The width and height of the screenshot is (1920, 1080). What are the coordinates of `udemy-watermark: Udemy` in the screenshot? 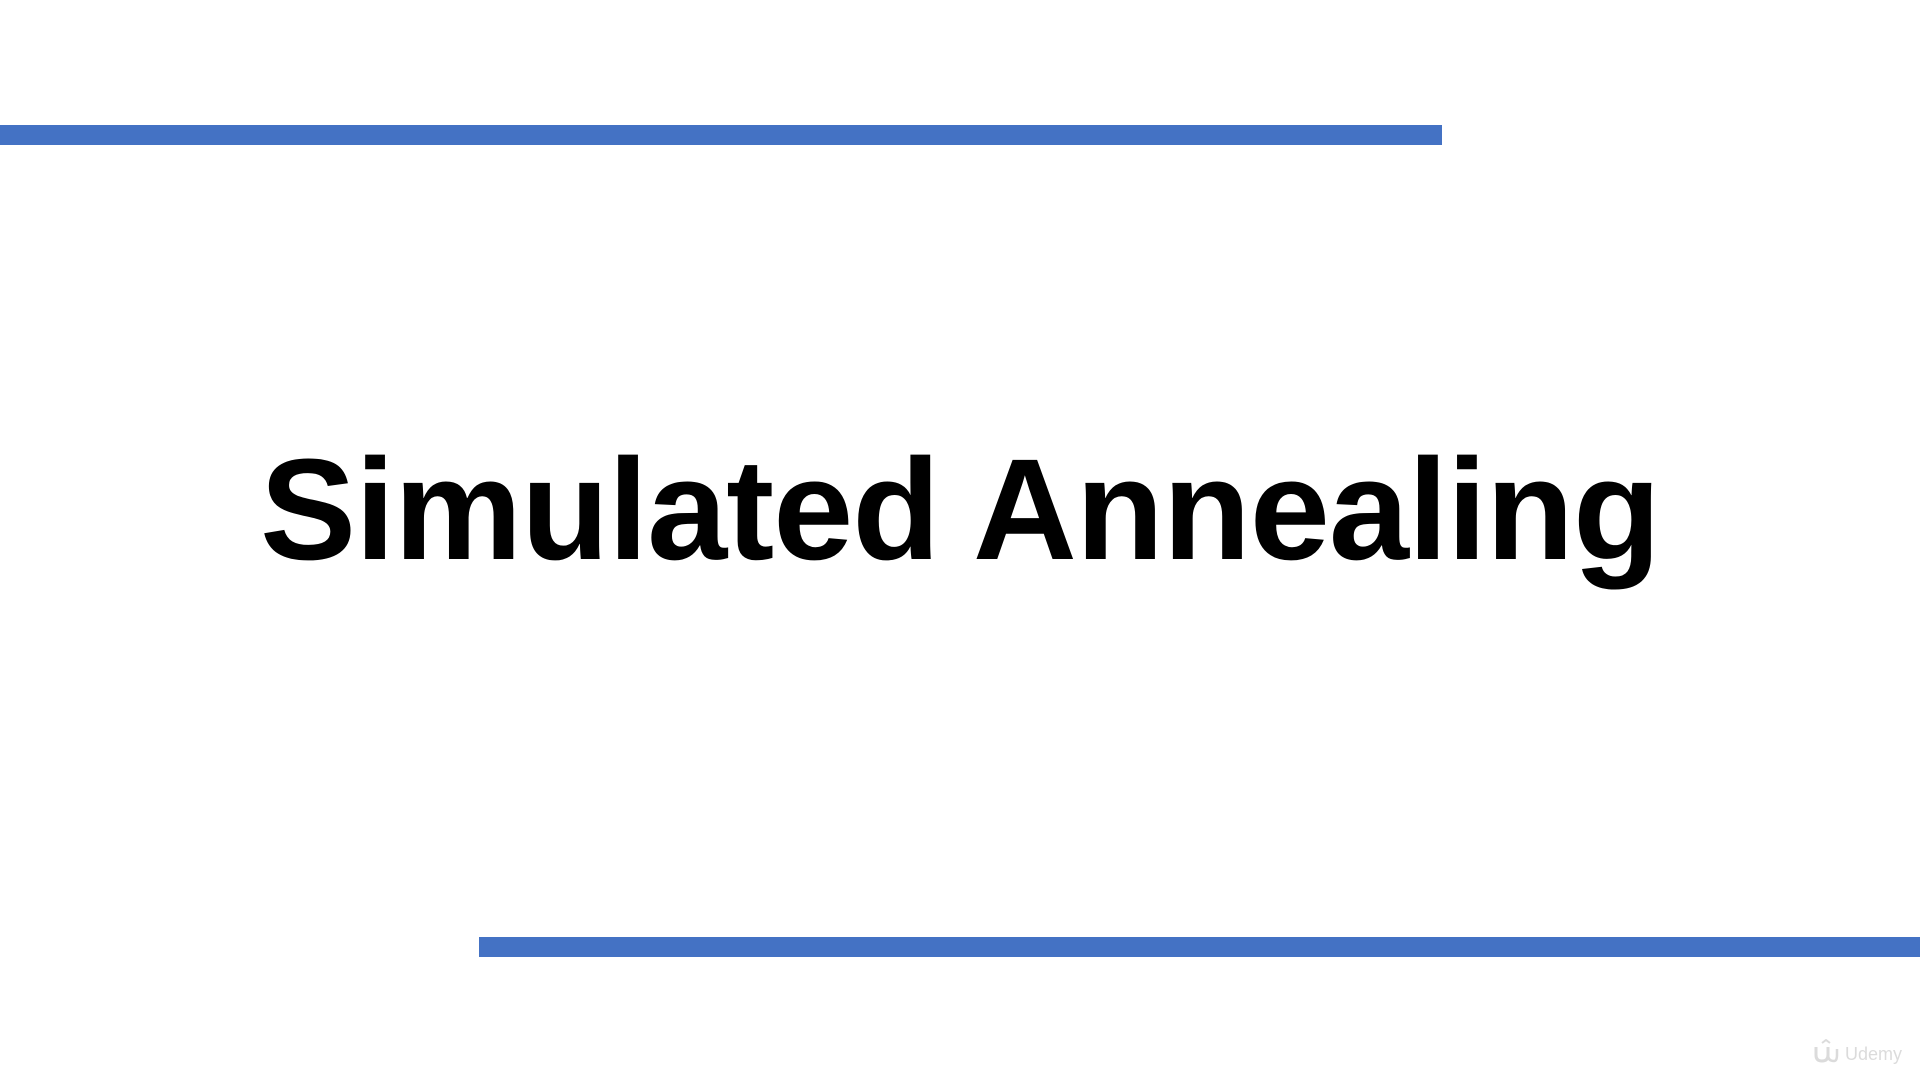 It's located at (1857, 1054).